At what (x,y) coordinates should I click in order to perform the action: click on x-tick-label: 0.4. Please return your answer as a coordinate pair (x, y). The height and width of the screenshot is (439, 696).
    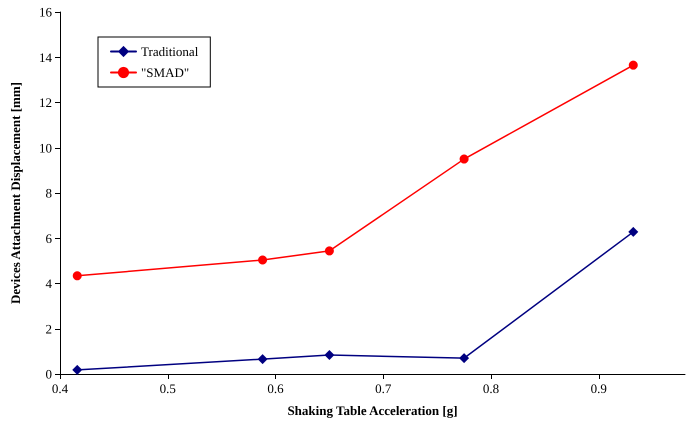
    Looking at the image, I should click on (60, 388).